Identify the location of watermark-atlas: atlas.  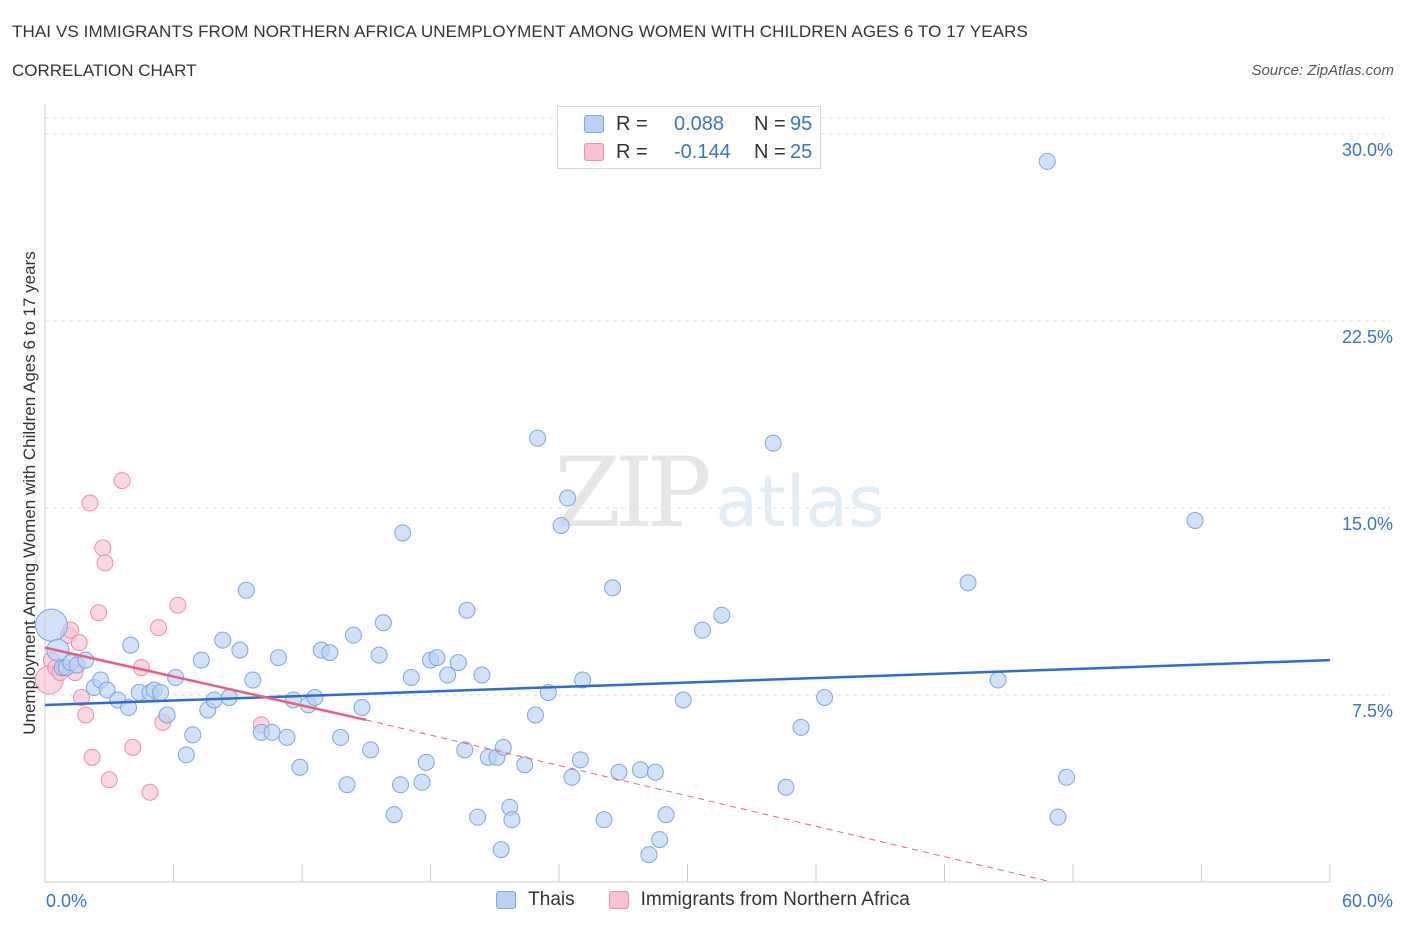
(799, 502).